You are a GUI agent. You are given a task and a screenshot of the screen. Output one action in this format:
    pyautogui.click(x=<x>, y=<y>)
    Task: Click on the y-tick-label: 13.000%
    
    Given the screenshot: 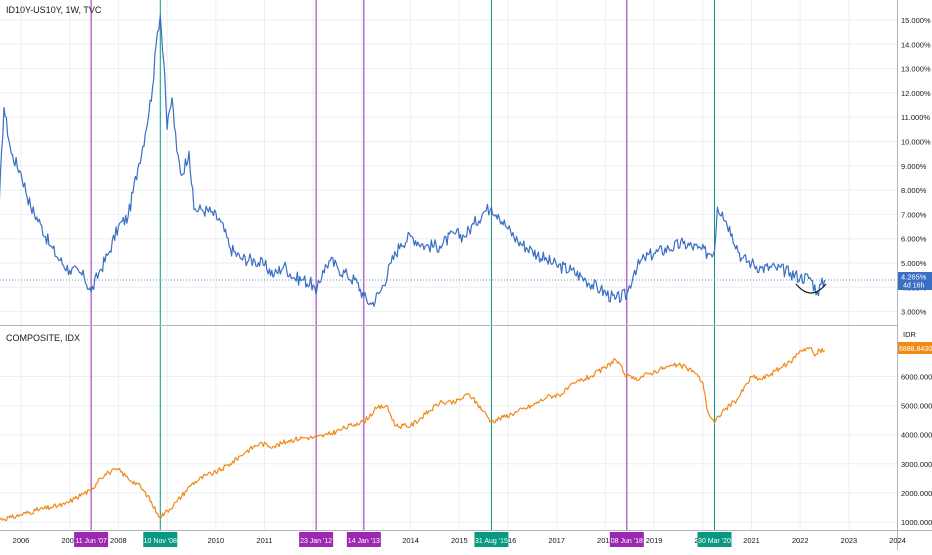 What is the action you would take?
    pyautogui.click(x=916, y=69)
    